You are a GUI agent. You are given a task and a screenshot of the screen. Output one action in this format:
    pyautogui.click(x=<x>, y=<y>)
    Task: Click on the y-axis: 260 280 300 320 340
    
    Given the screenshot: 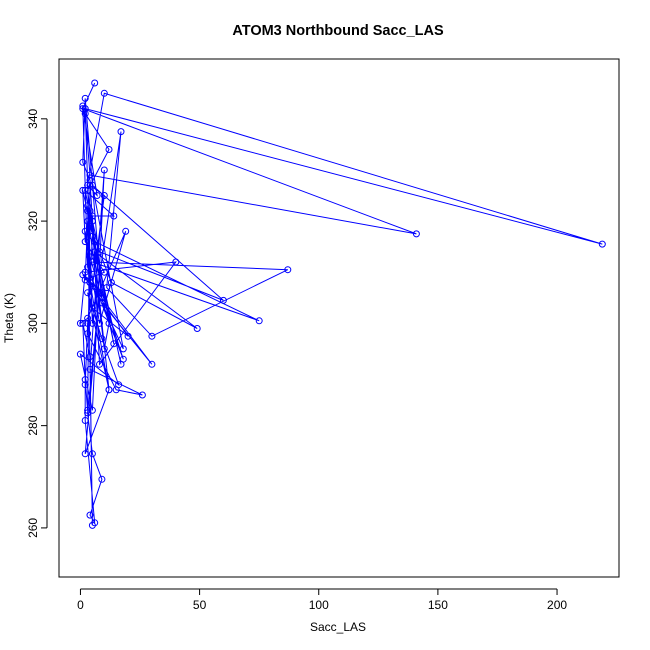 What is the action you would take?
    pyautogui.click(x=37, y=323)
    